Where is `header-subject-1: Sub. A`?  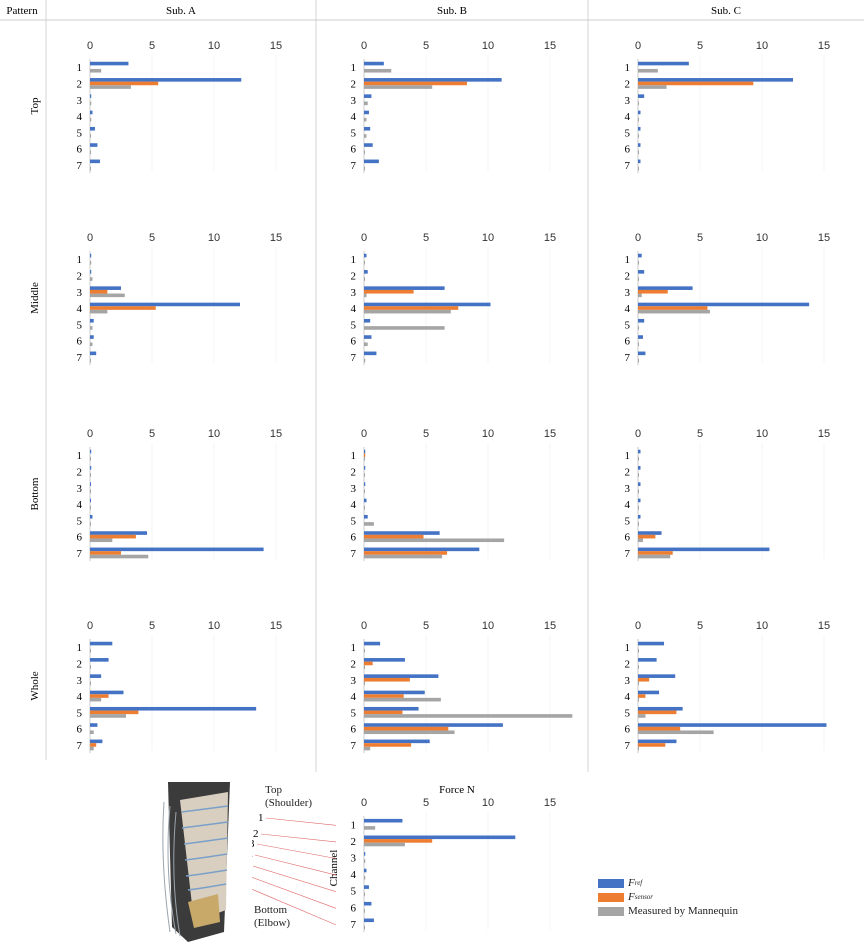
header-subject-1: Sub. A is located at coordinates (181, 11).